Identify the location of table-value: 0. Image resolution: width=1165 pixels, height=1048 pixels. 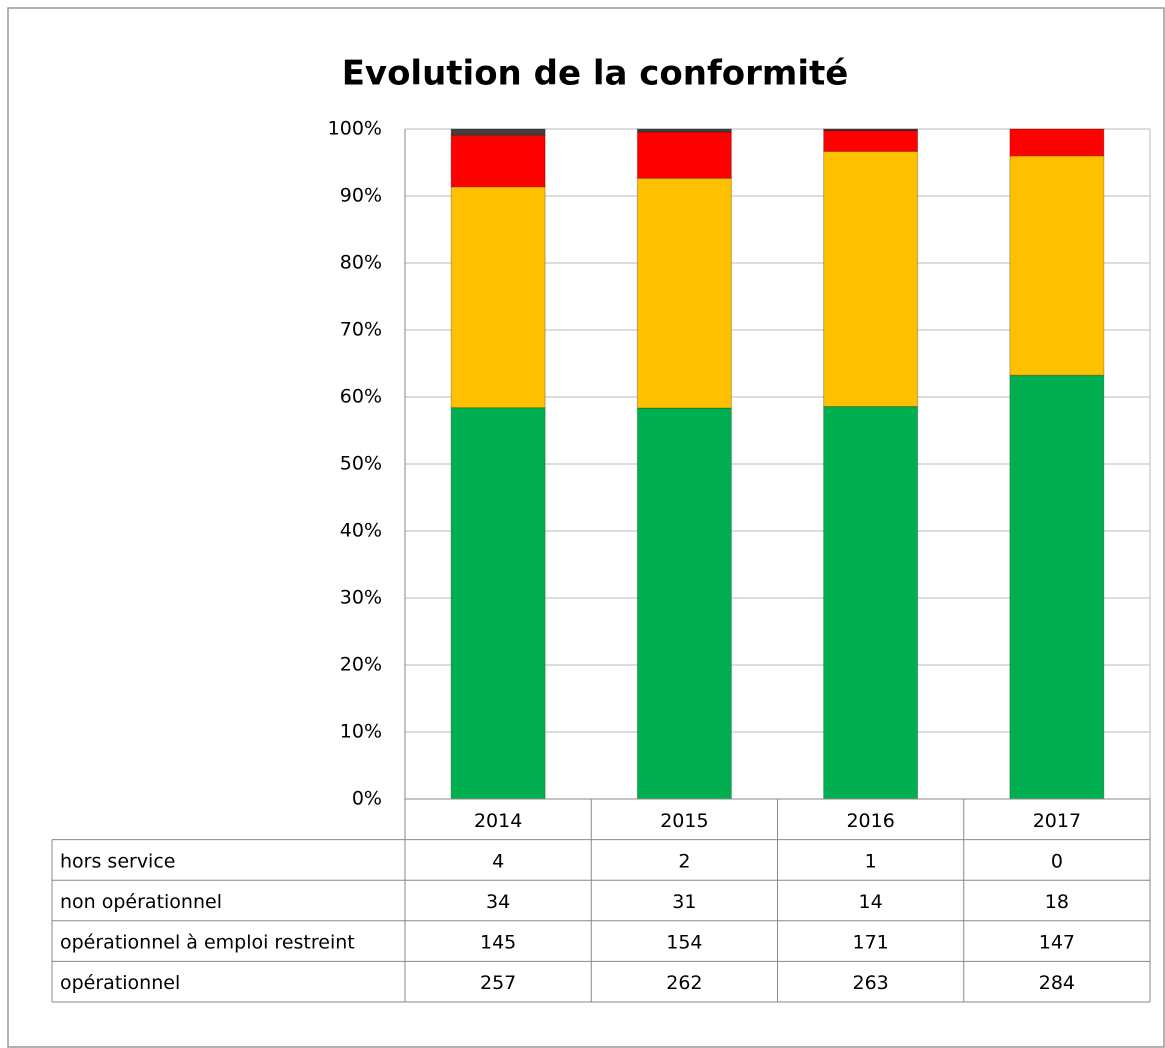
(1057, 861).